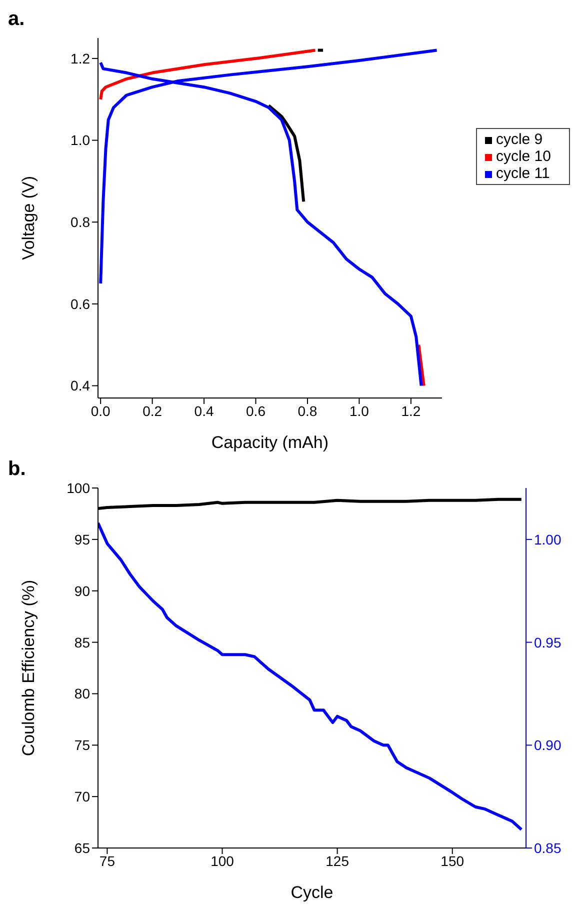 This screenshot has height=924, width=584. Describe the element at coordinates (100, 410) in the screenshot. I see `x-tick-label: 0.0` at that location.